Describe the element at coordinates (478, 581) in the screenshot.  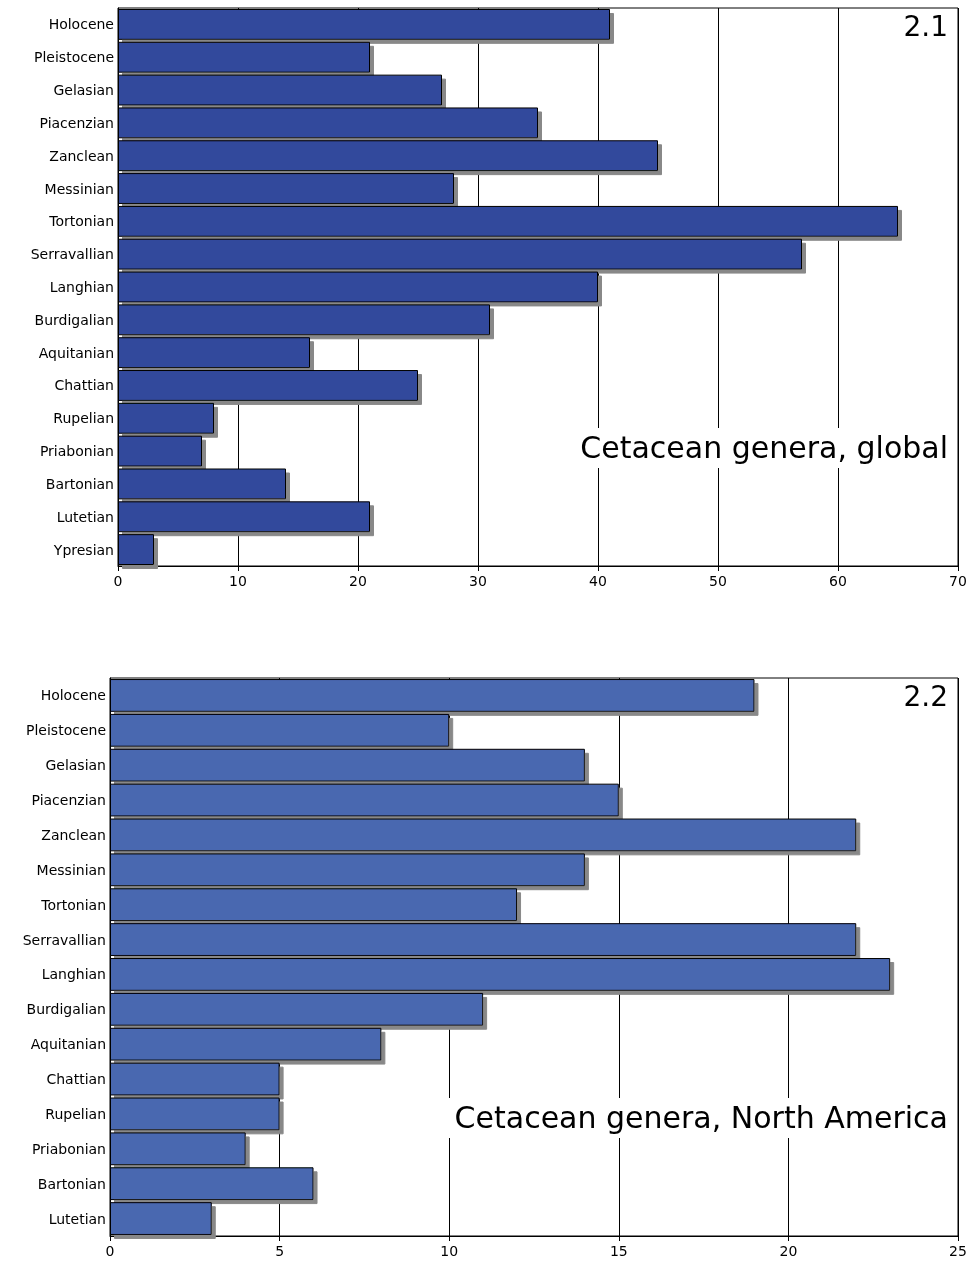
I see `x-tick-label: 30` at that location.